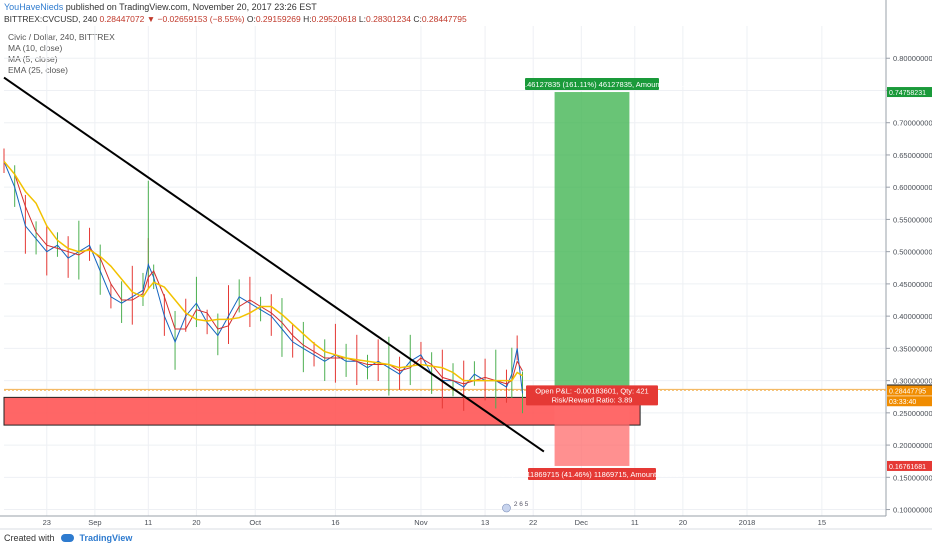 This screenshot has height=550, width=932. I want to click on x-tick-label-4: Oct, so click(255, 522).